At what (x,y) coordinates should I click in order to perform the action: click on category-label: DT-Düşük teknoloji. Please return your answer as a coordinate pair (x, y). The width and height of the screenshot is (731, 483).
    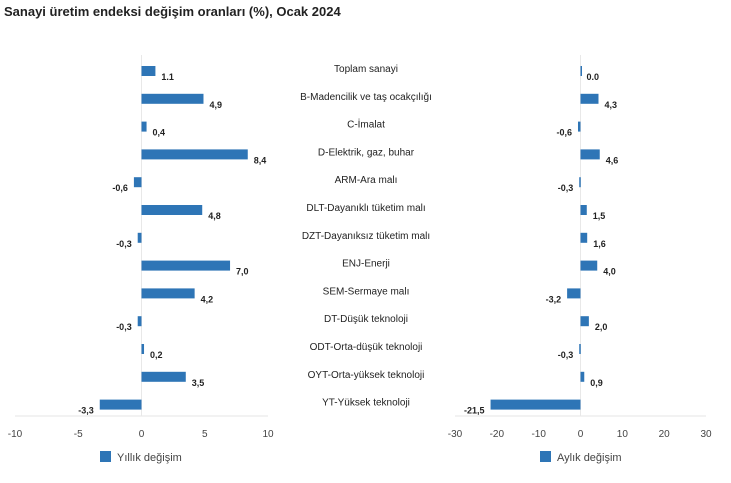
    Looking at the image, I should click on (366, 319).